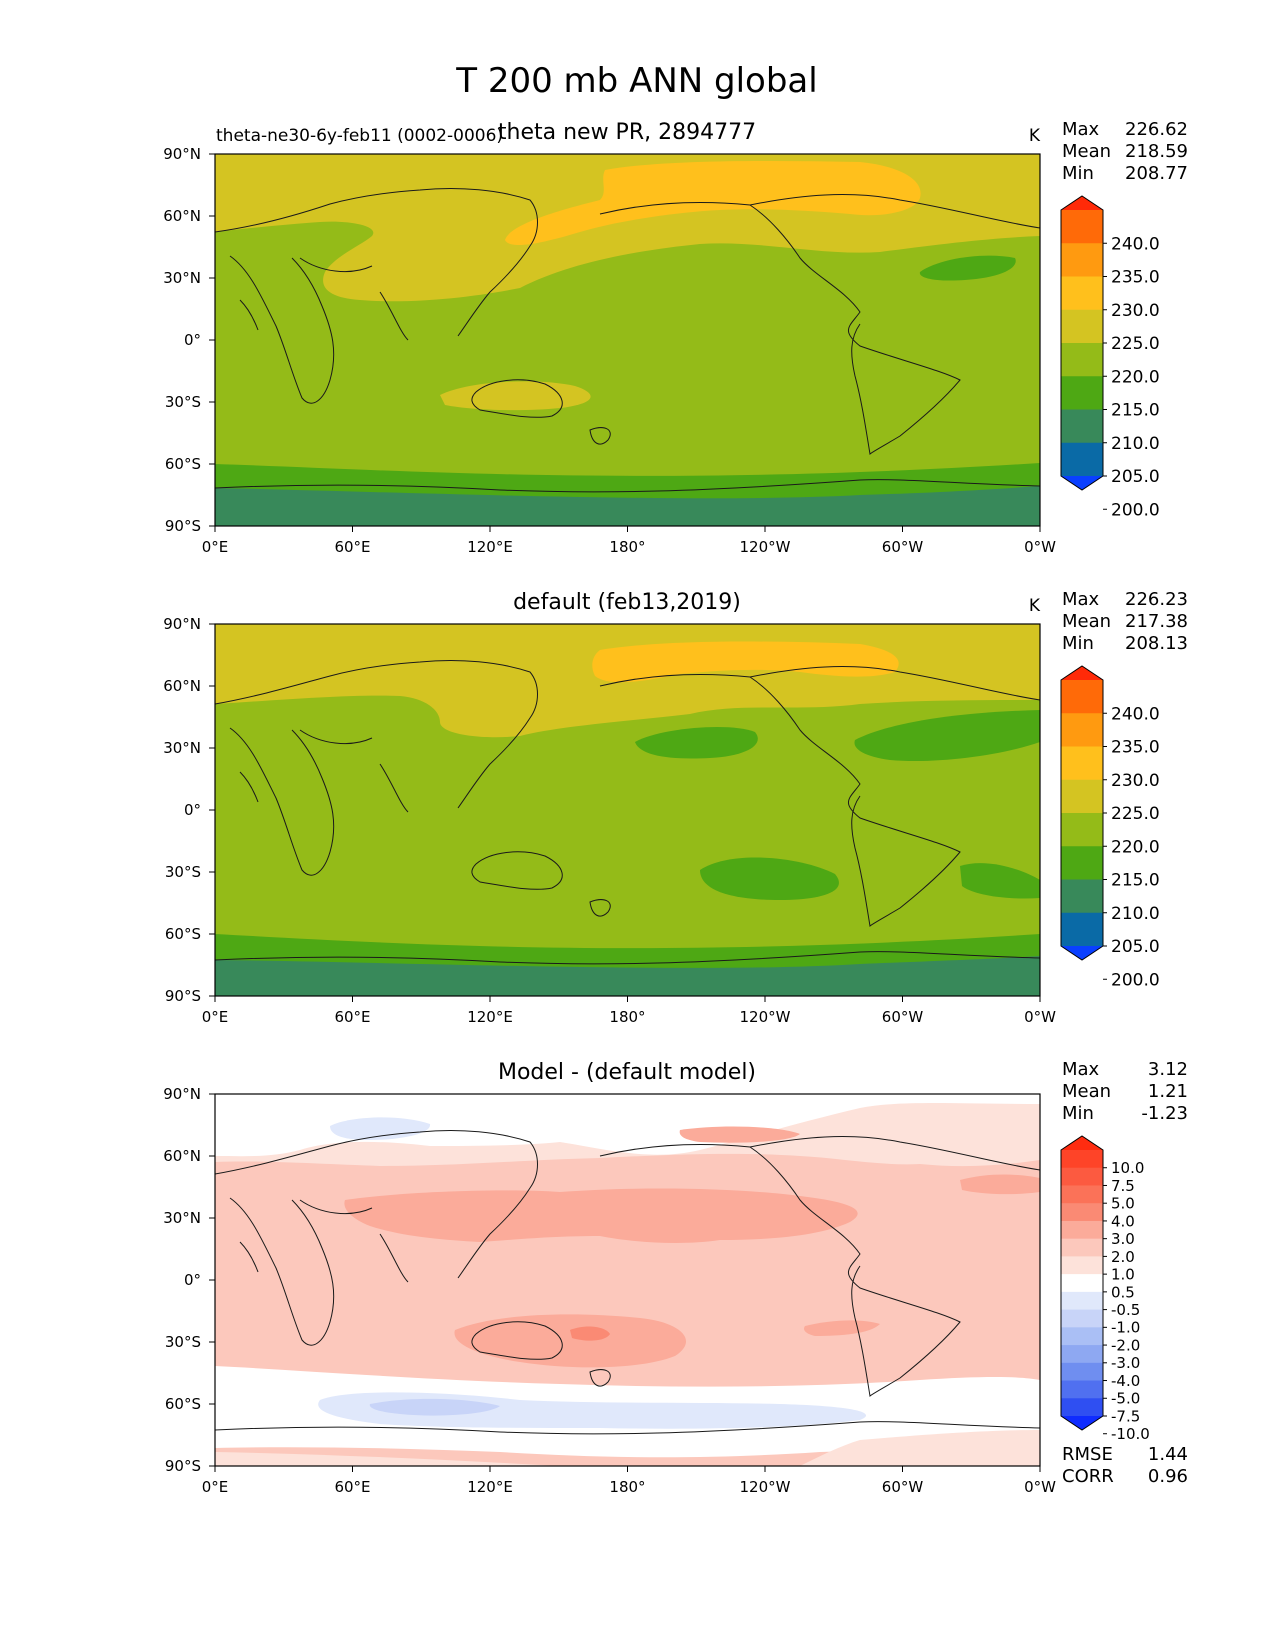 Image resolution: width=1275 pixels, height=1650 pixels. I want to click on stats-block: Max 226.62 Mean 218.59 Min 208.77, so click(1125, 151).